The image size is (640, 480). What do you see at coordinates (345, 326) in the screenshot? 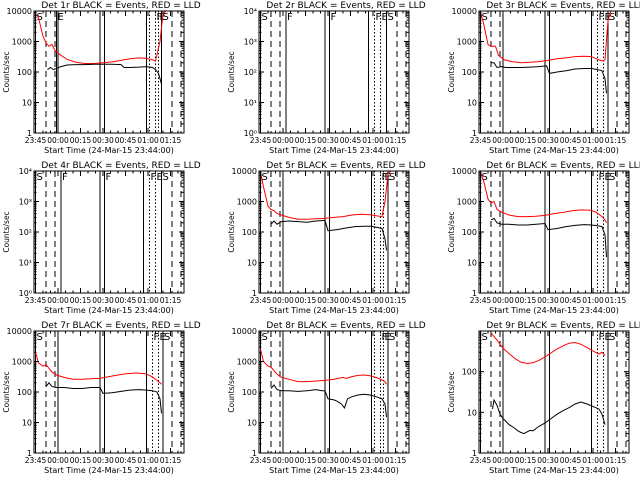
I see `panel-title: Det 8r BLACK = Events, RED = LLD` at bounding box center [345, 326].